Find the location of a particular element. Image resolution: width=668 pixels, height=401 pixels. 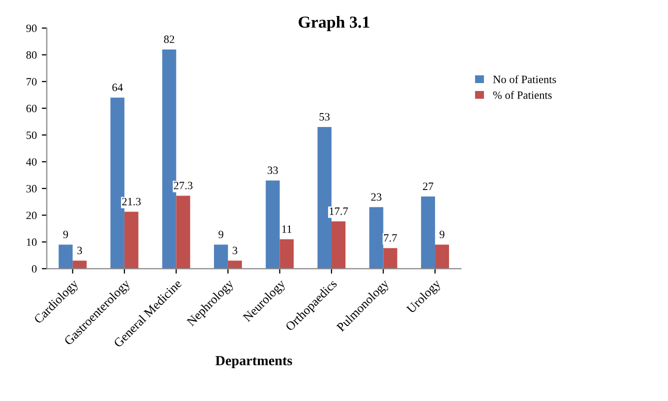

data-label: 17.7 is located at coordinates (339, 211).